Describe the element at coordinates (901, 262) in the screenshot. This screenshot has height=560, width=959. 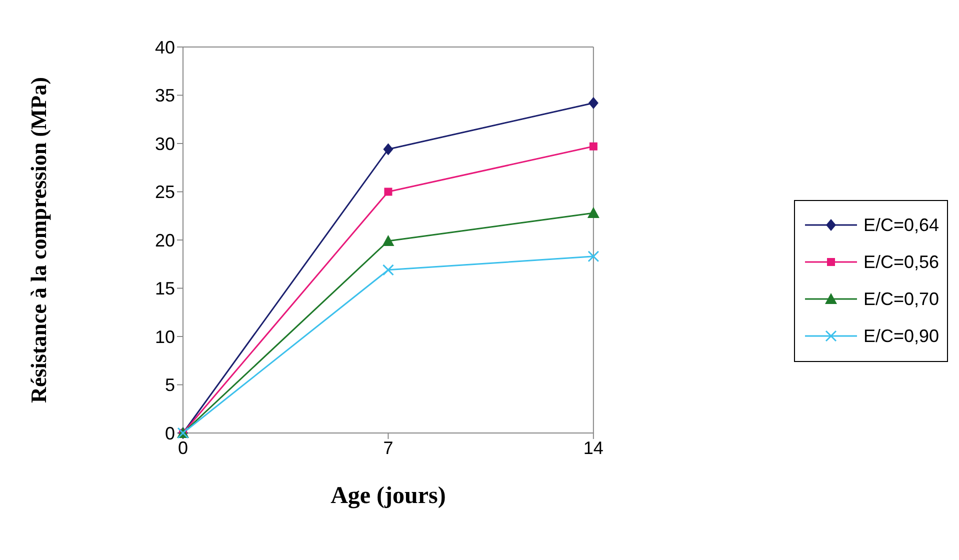
I see `legend-label: E/C=0,56` at that location.